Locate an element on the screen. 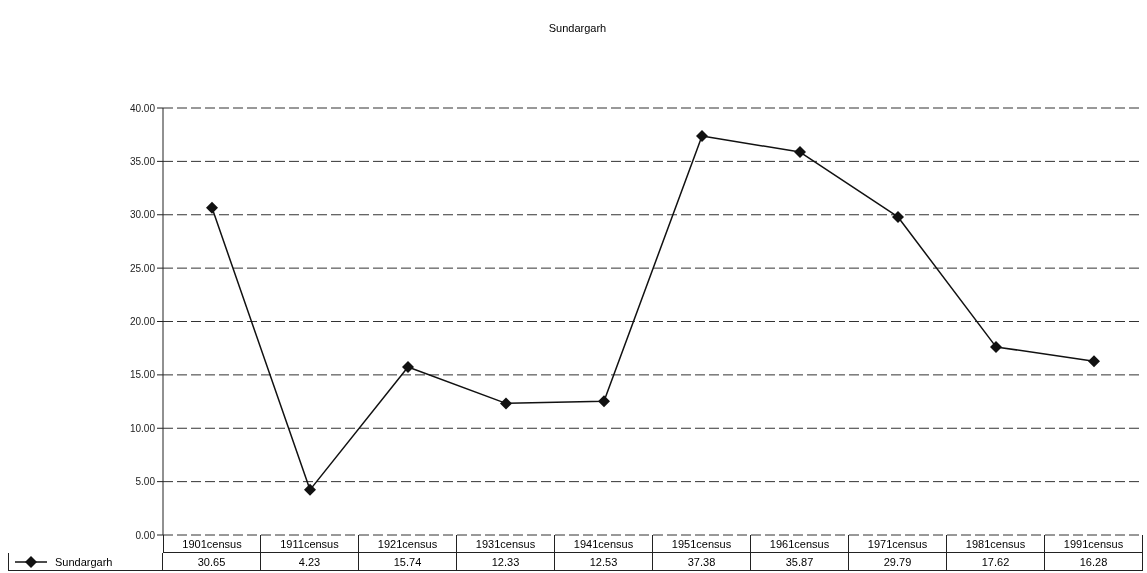 The image size is (1147, 573). data-label: 15.74 is located at coordinates (408, 562).